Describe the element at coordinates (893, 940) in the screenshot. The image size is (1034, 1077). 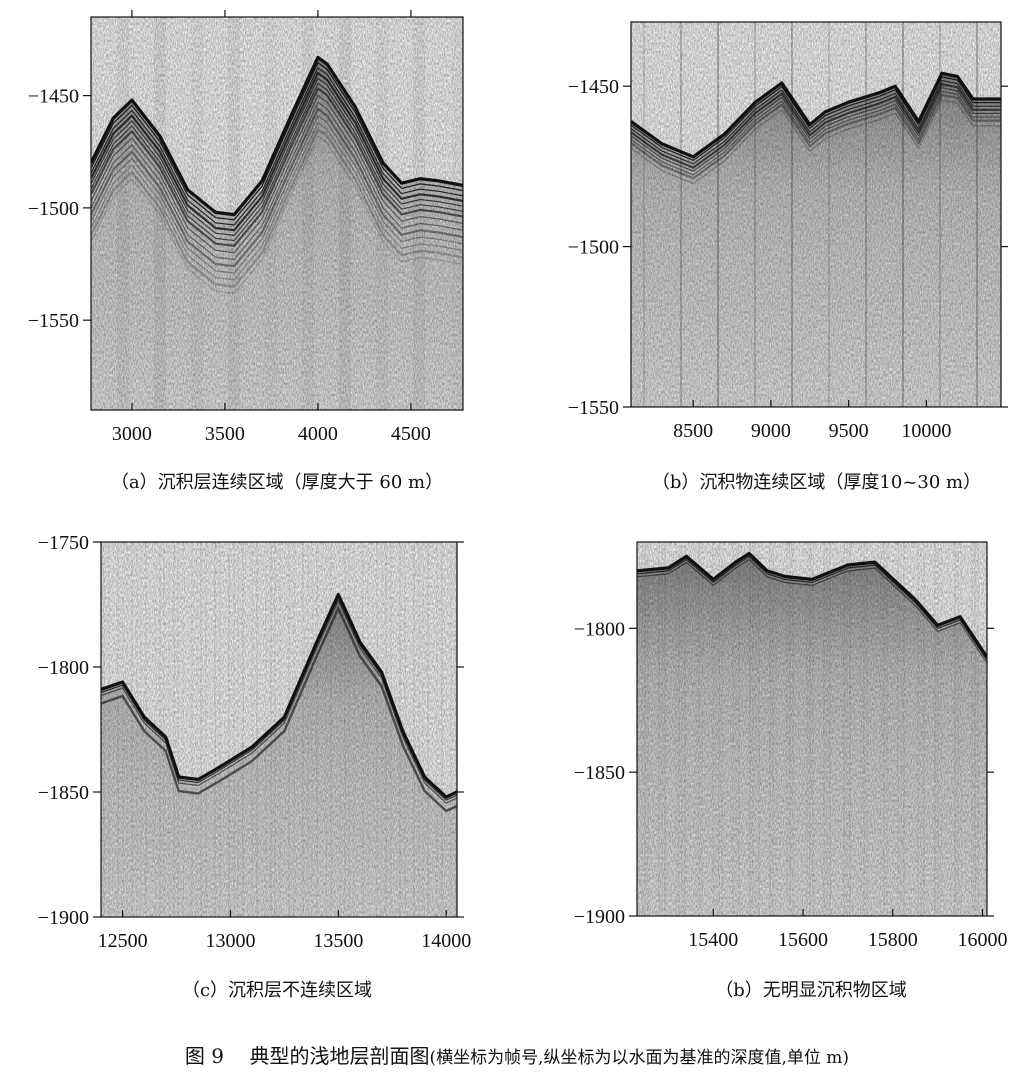
I see `panel-b2-xtick-label: 15800` at that location.